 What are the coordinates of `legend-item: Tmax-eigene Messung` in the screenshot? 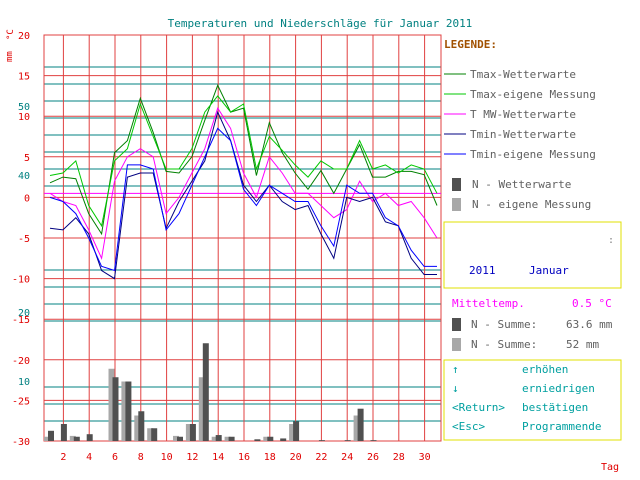 It's located at (533, 94).